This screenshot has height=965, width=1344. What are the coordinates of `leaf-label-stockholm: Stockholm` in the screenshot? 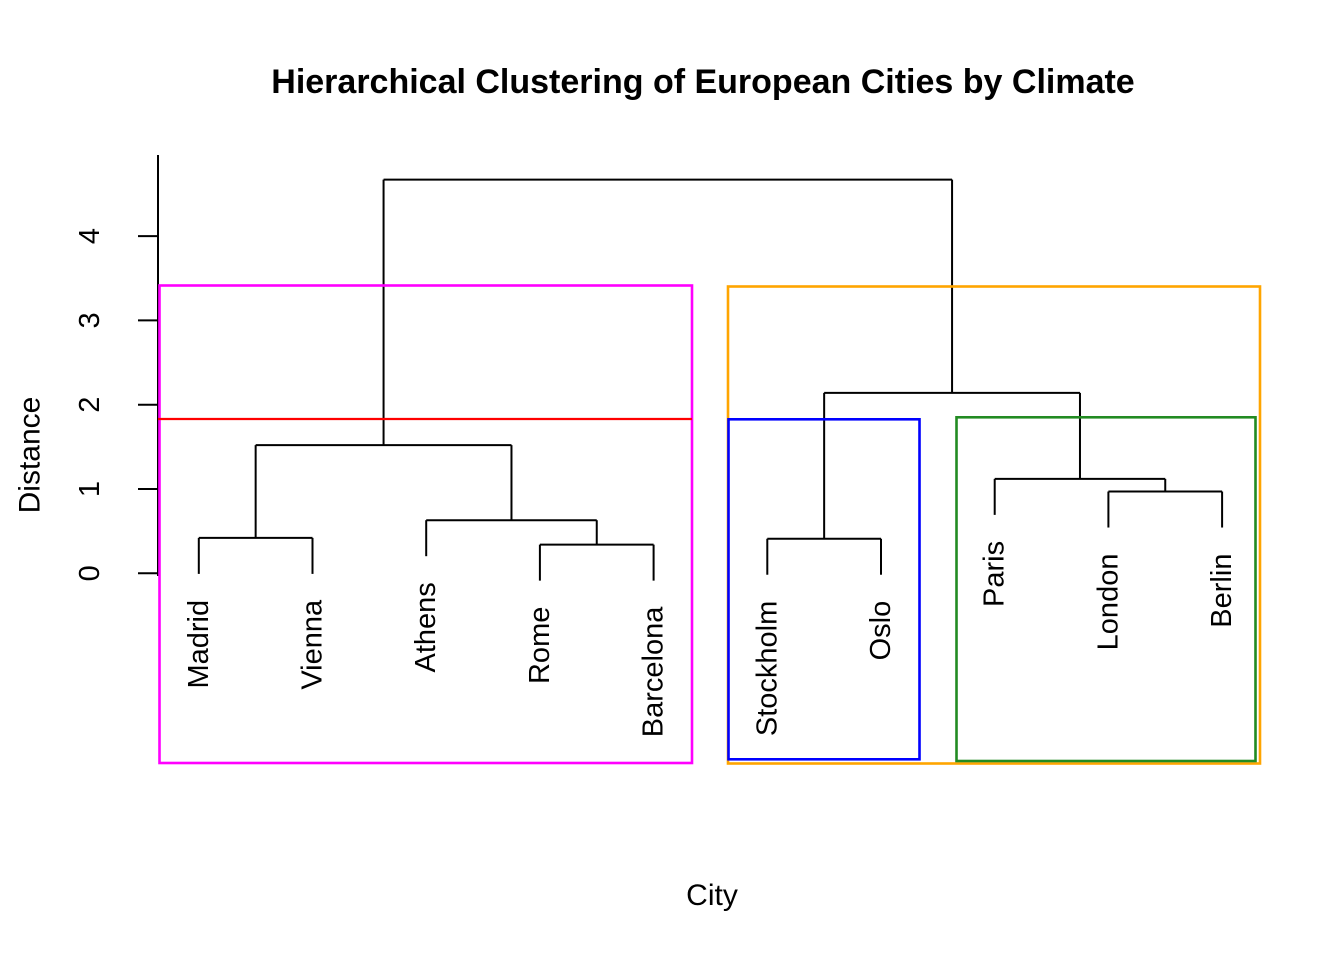 It's located at (767, 668).